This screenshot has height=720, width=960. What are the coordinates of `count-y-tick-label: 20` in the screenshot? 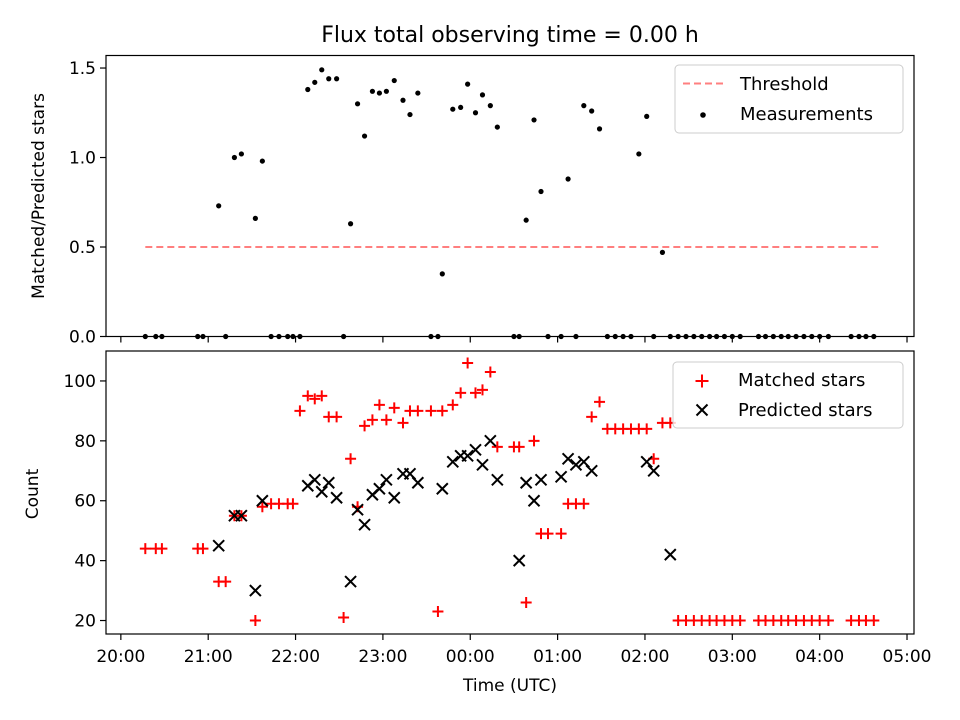 It's located at (85, 622).